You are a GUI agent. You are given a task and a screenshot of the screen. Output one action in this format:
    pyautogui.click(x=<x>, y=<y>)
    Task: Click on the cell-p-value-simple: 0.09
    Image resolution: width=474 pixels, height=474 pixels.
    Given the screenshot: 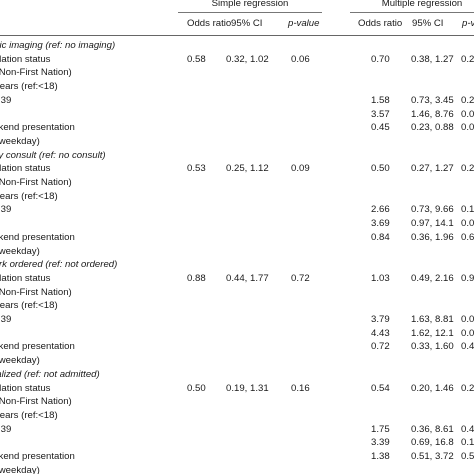 What is the action you would take?
    pyautogui.click(x=300, y=169)
    